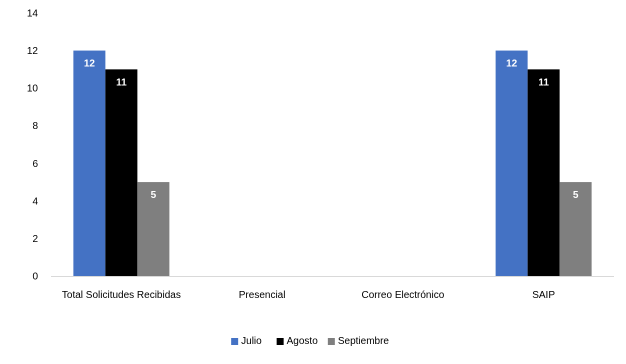 The image size is (626, 364). What do you see at coordinates (154, 195) in the screenshot?
I see `data-label-septiembre-total-solicitudes-recibidas: 5` at bounding box center [154, 195].